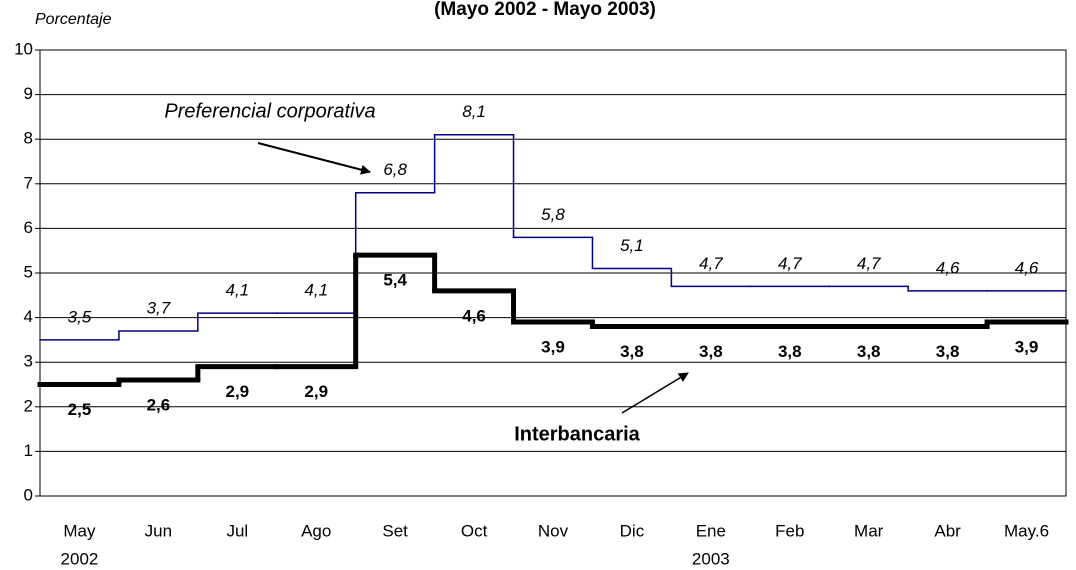 The width and height of the screenshot is (1076, 570). I want to click on y-tick-label: 8, so click(28, 138).